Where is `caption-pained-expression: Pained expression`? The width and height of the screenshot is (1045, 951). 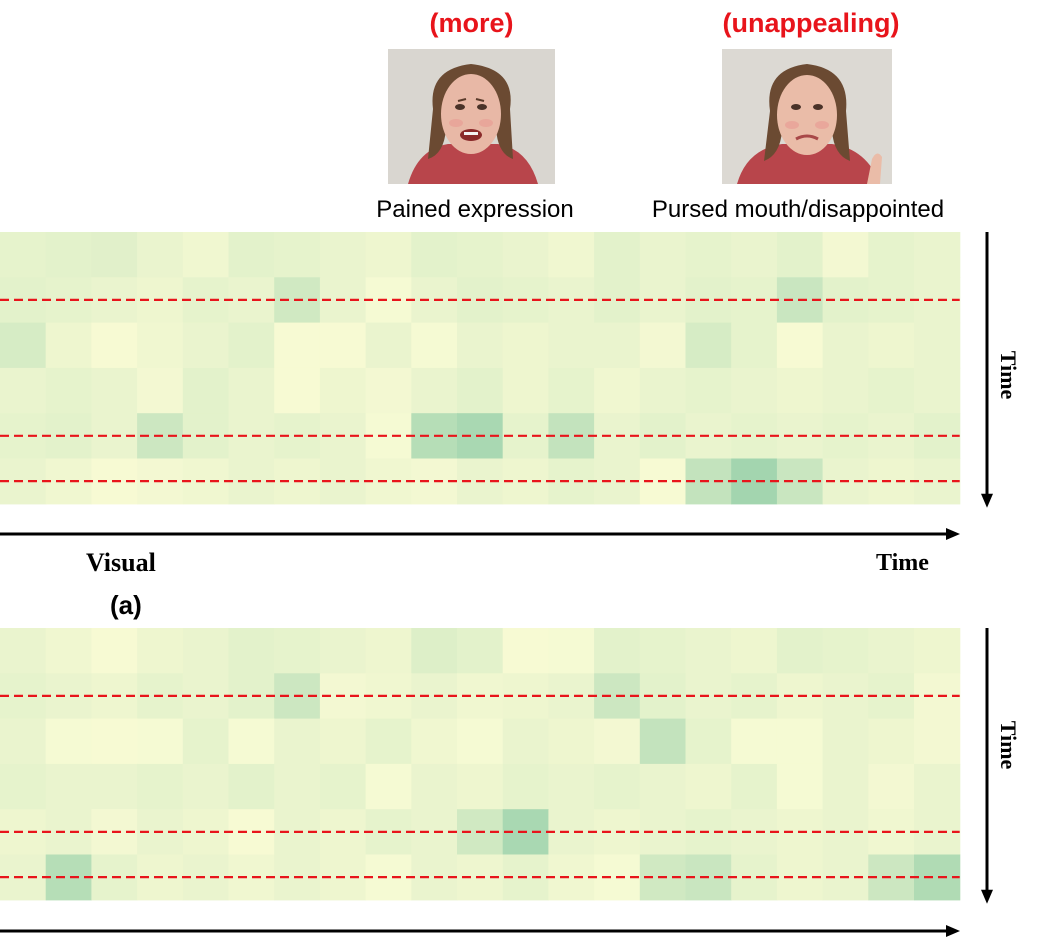 caption-pained-expression: Pained expression is located at coordinates (475, 209).